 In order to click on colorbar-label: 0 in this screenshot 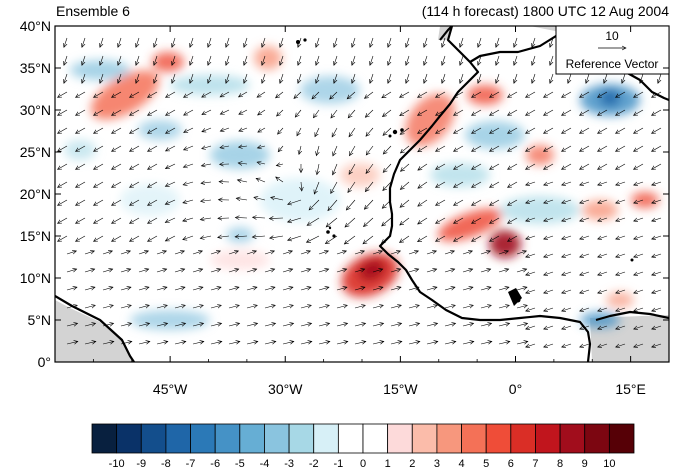, I will do `click(363, 464)`.